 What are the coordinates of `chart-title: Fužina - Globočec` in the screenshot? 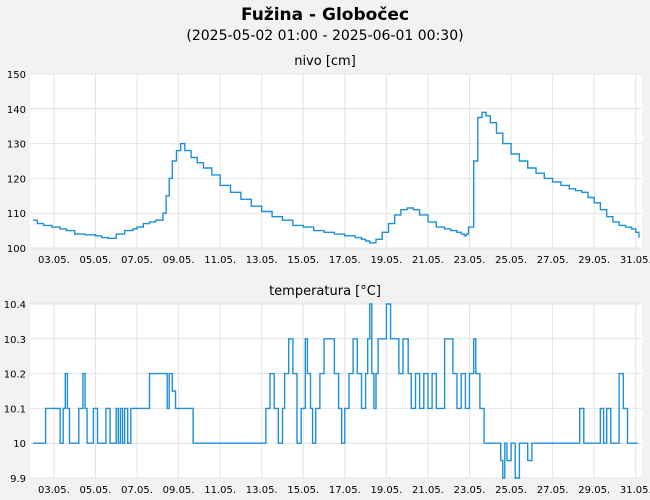 It's located at (325, 15).